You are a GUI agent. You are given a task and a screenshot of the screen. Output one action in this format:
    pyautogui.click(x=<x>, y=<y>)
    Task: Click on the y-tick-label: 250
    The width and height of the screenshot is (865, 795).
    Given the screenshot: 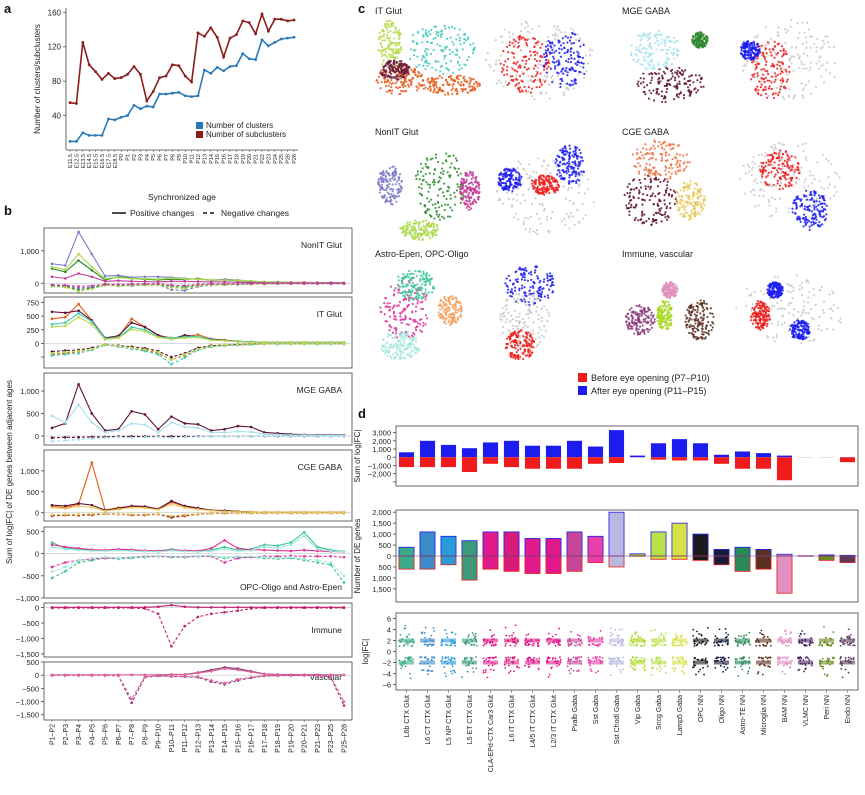 What is the action you would take?
    pyautogui.click(x=32, y=330)
    